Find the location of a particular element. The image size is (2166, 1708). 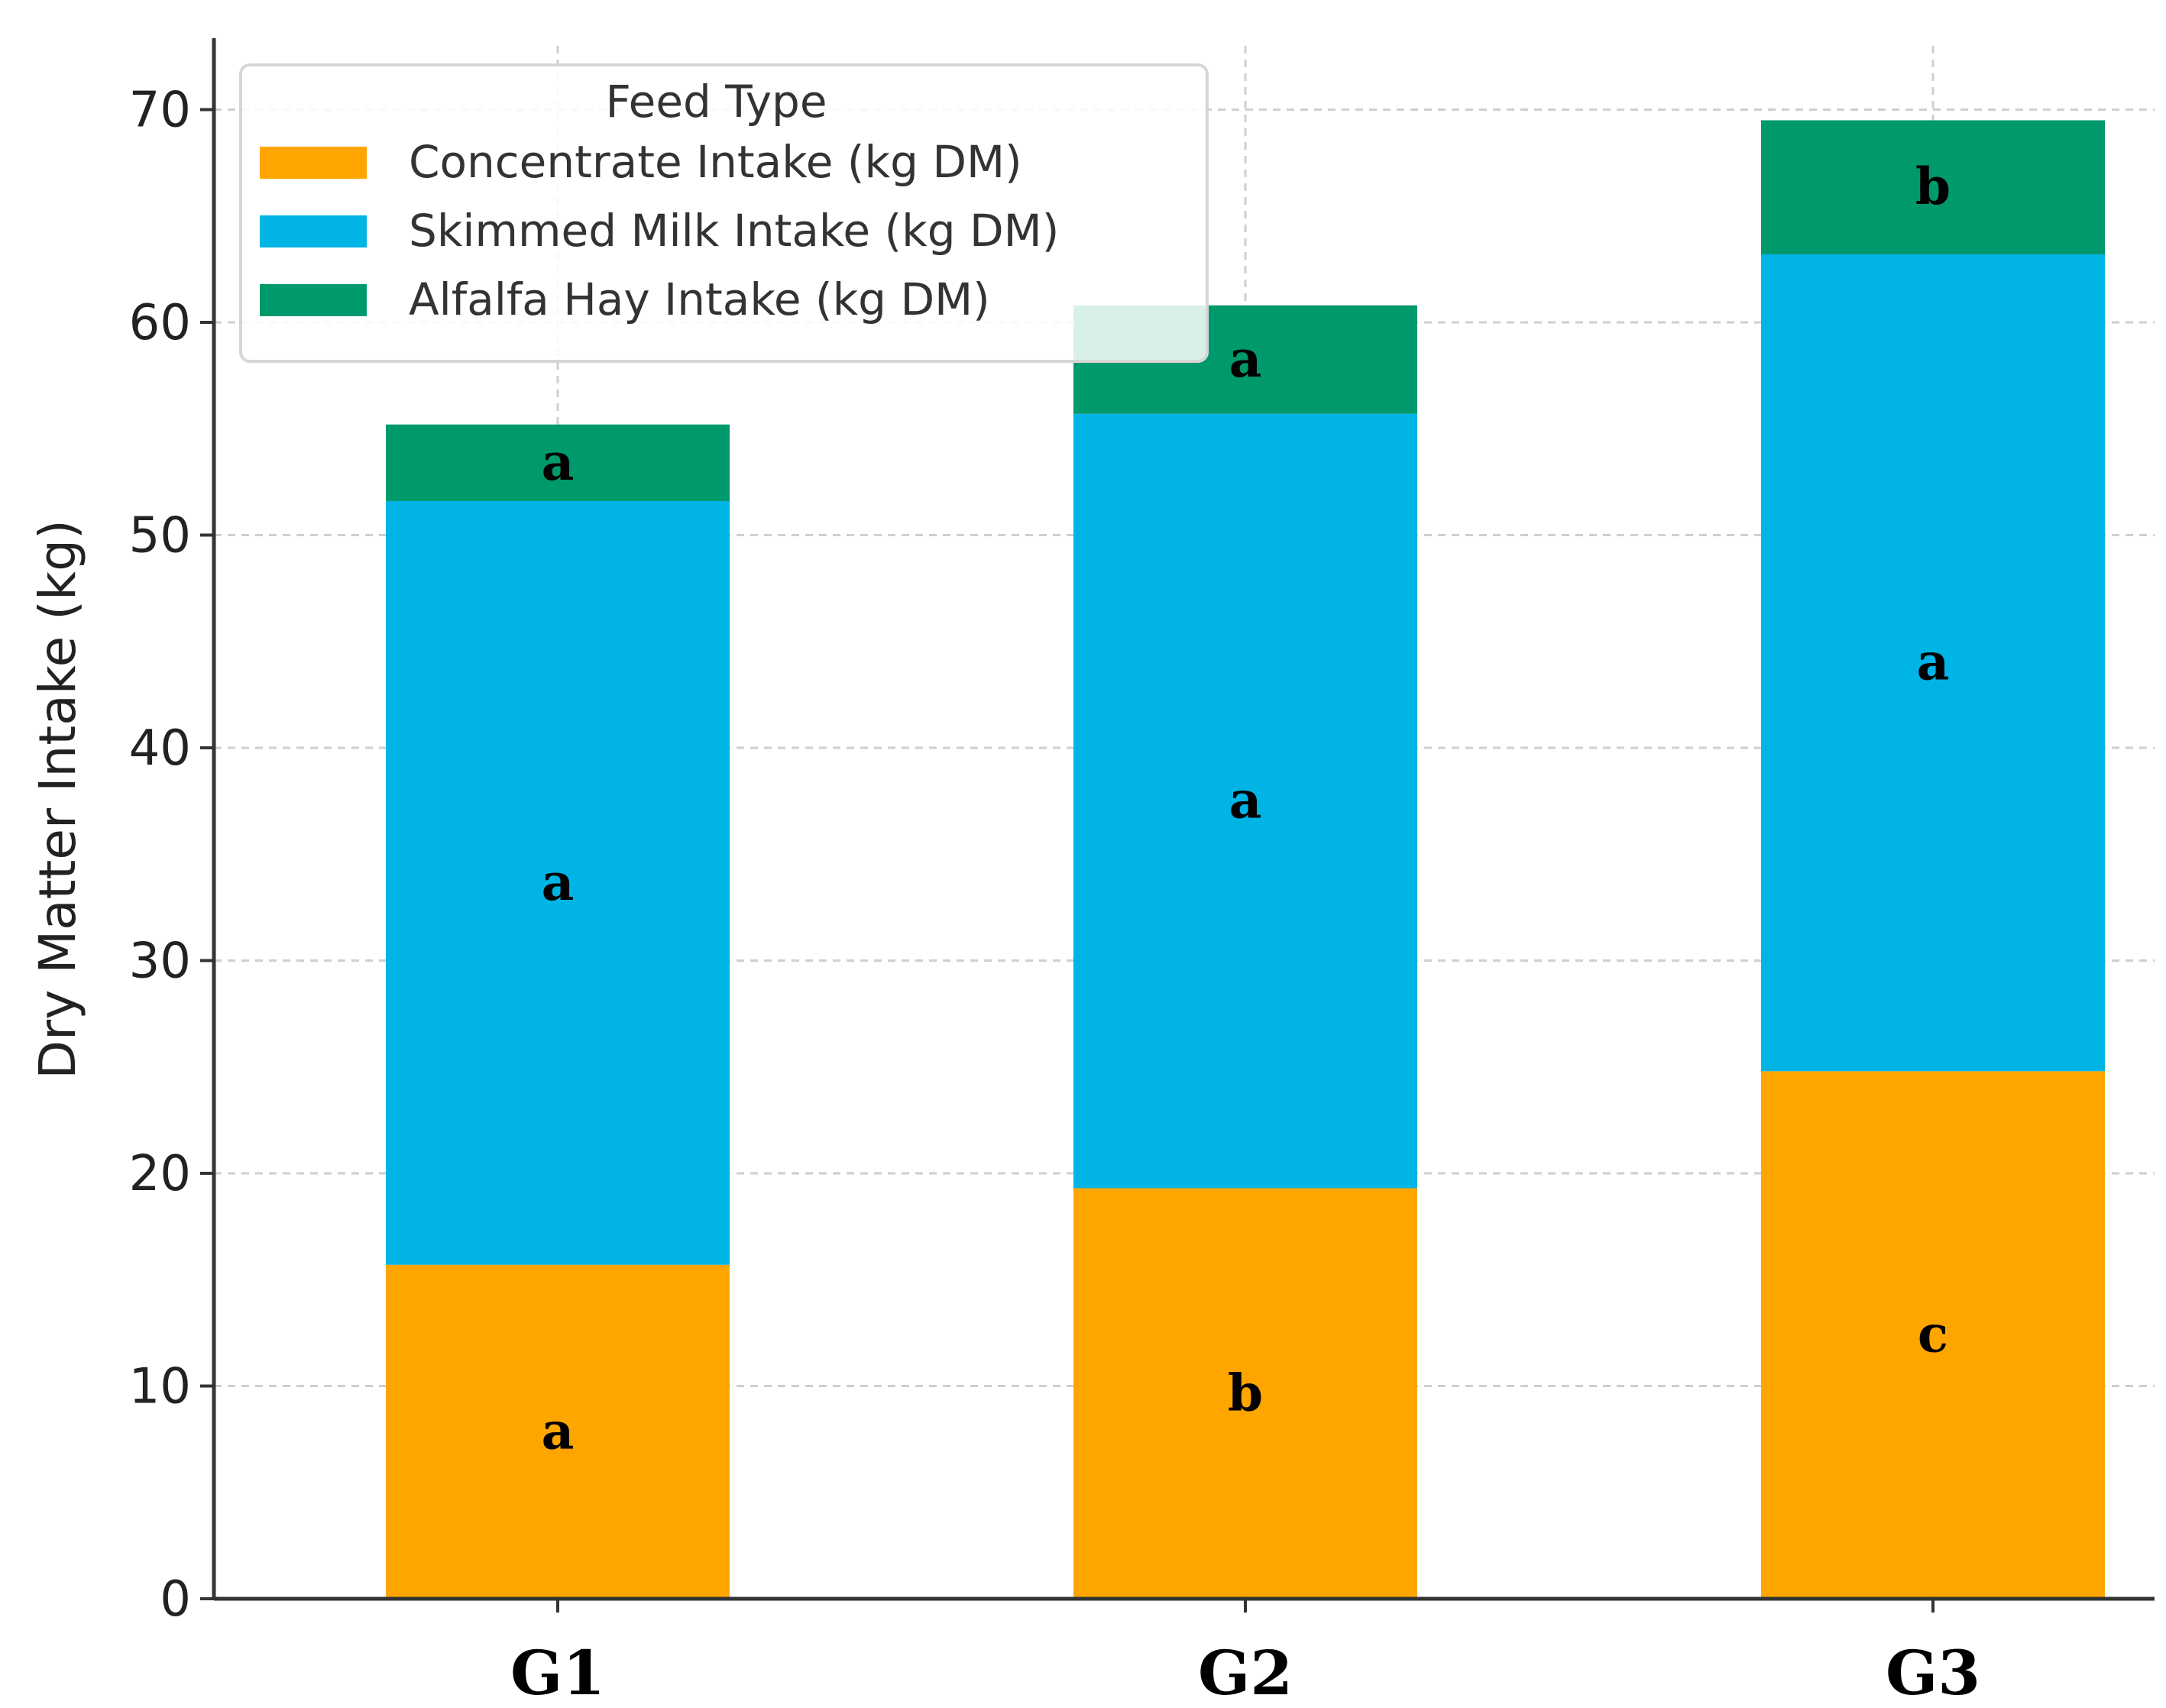

legend-label: Skimmed Milk Intake (kg DM) is located at coordinates (734, 231).